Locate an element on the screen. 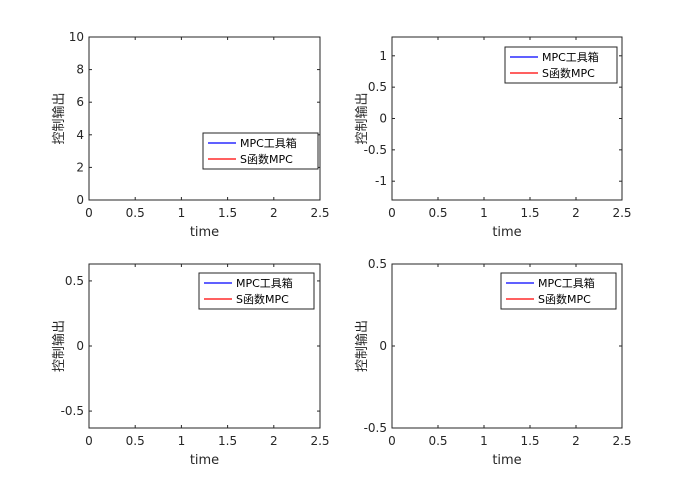 This screenshot has height=481, width=688. y-tick-label: -1 is located at coordinates (381, 181).